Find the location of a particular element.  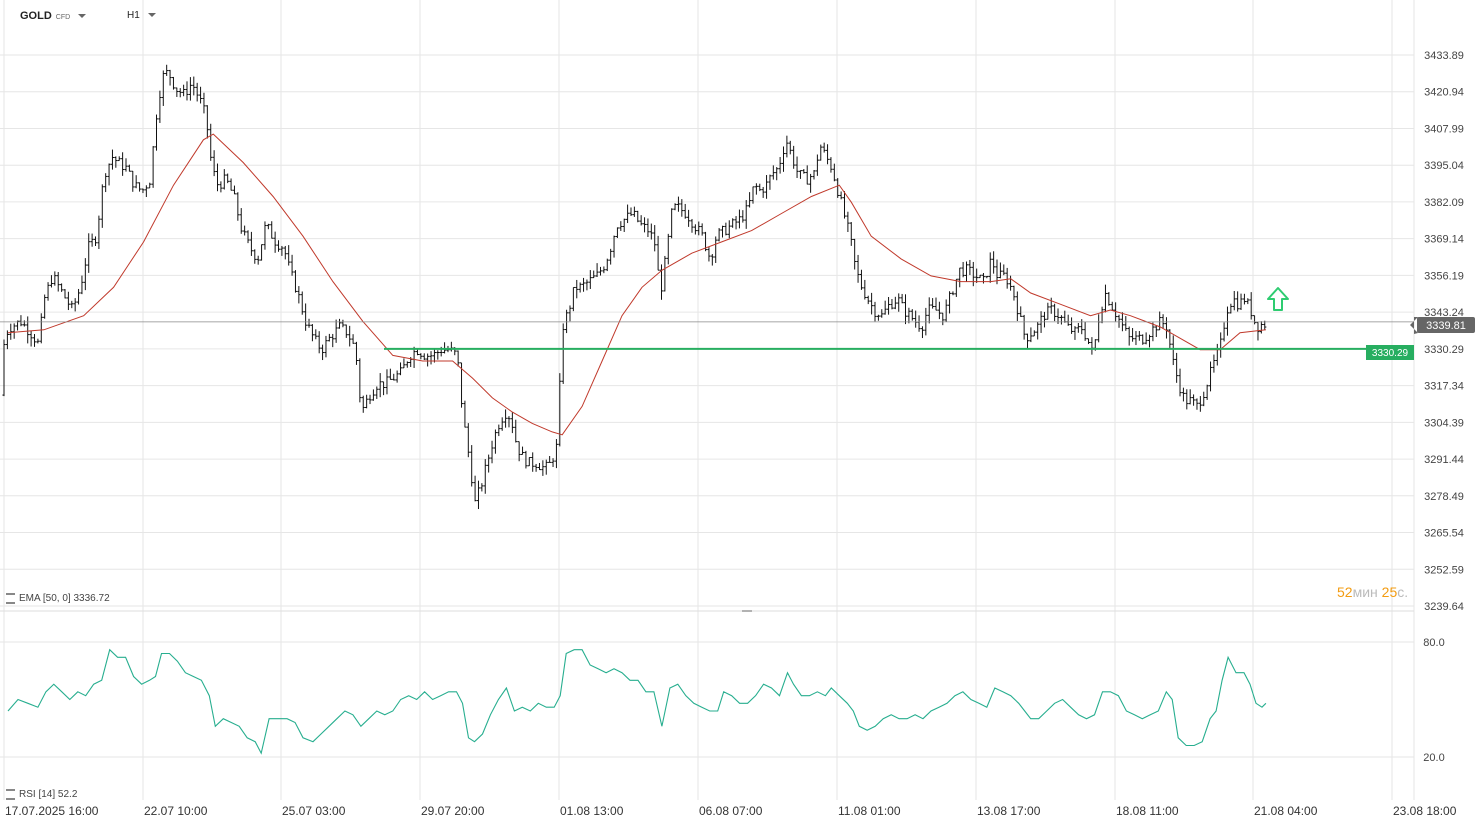

timeframe-label: H1 is located at coordinates (133, 15).